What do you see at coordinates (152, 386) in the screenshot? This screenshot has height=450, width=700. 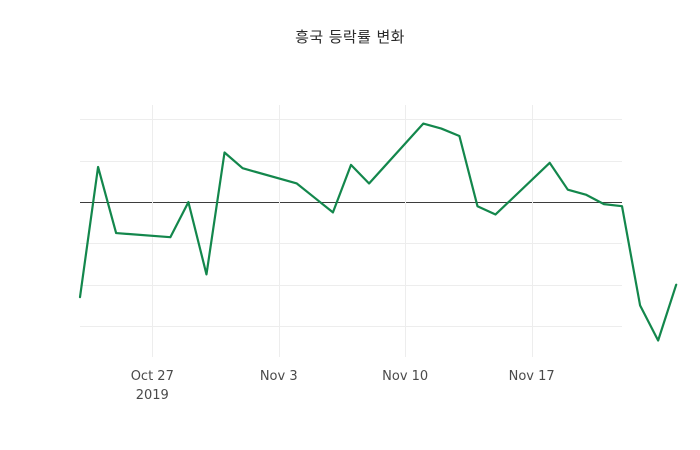 I see `x-axis-tick-label: Oct 27 2019` at bounding box center [152, 386].